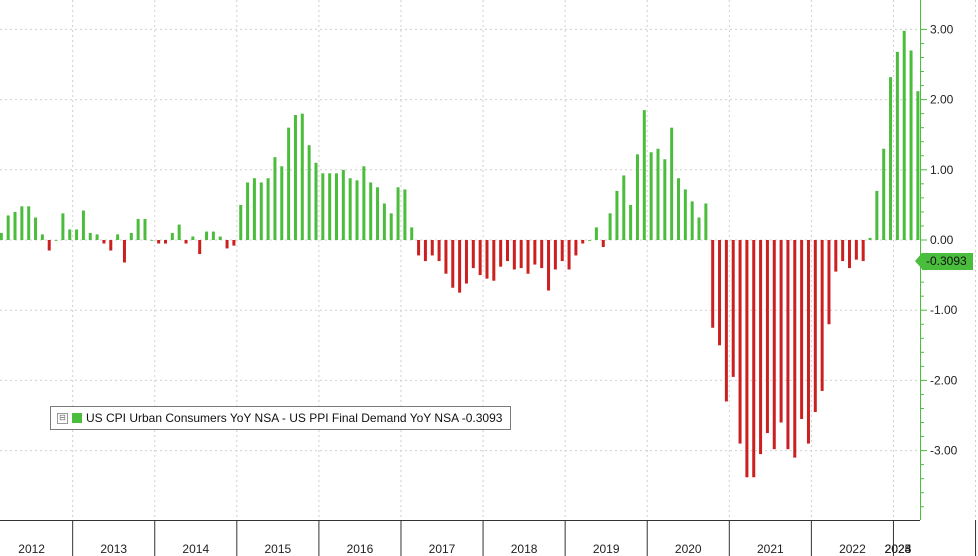  I want to click on y-tick-label: -1.00, so click(944, 310).